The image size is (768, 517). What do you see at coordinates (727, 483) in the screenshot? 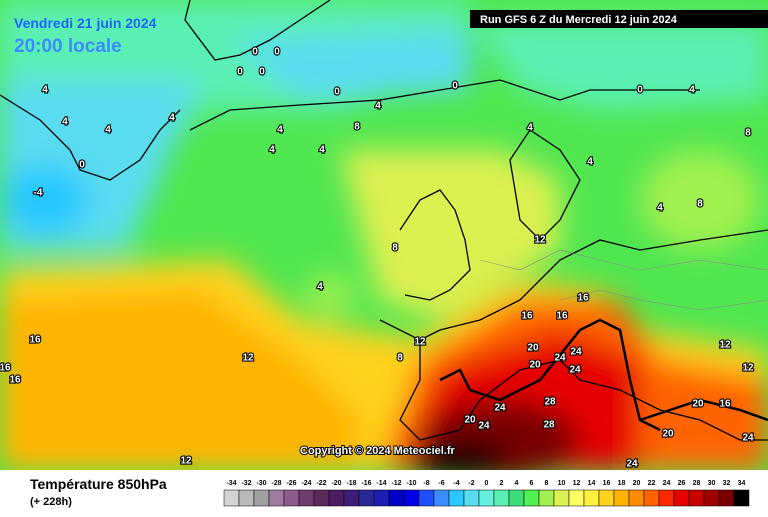
I see `colorbar-tick-label: 32` at bounding box center [727, 483].